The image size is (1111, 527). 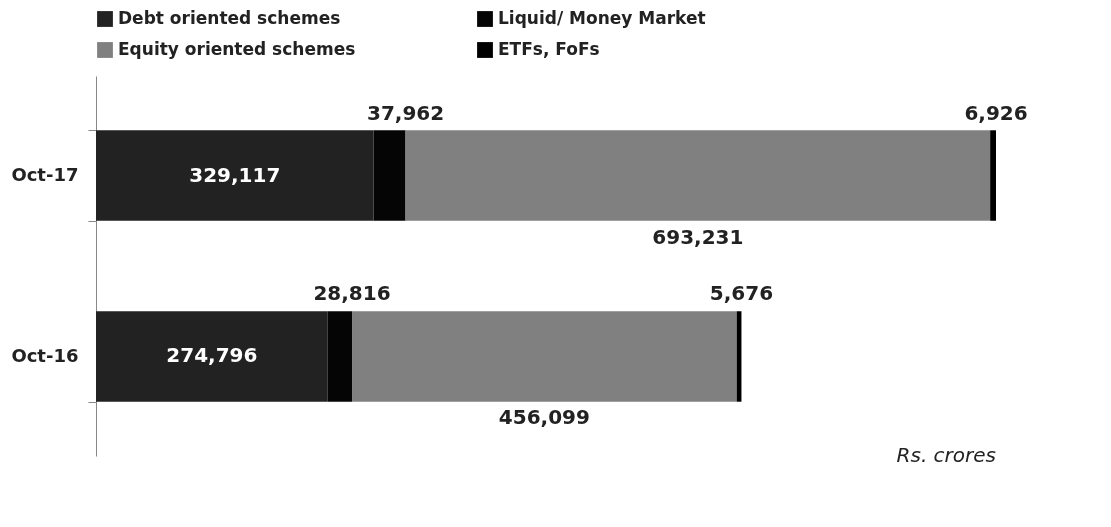 What do you see at coordinates (996, 112) in the screenshot?
I see `data-label: 6,926` at bounding box center [996, 112].